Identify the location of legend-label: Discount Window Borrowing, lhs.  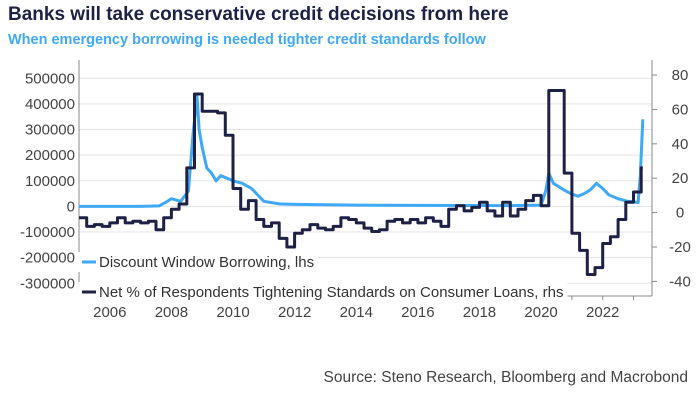
(206, 262).